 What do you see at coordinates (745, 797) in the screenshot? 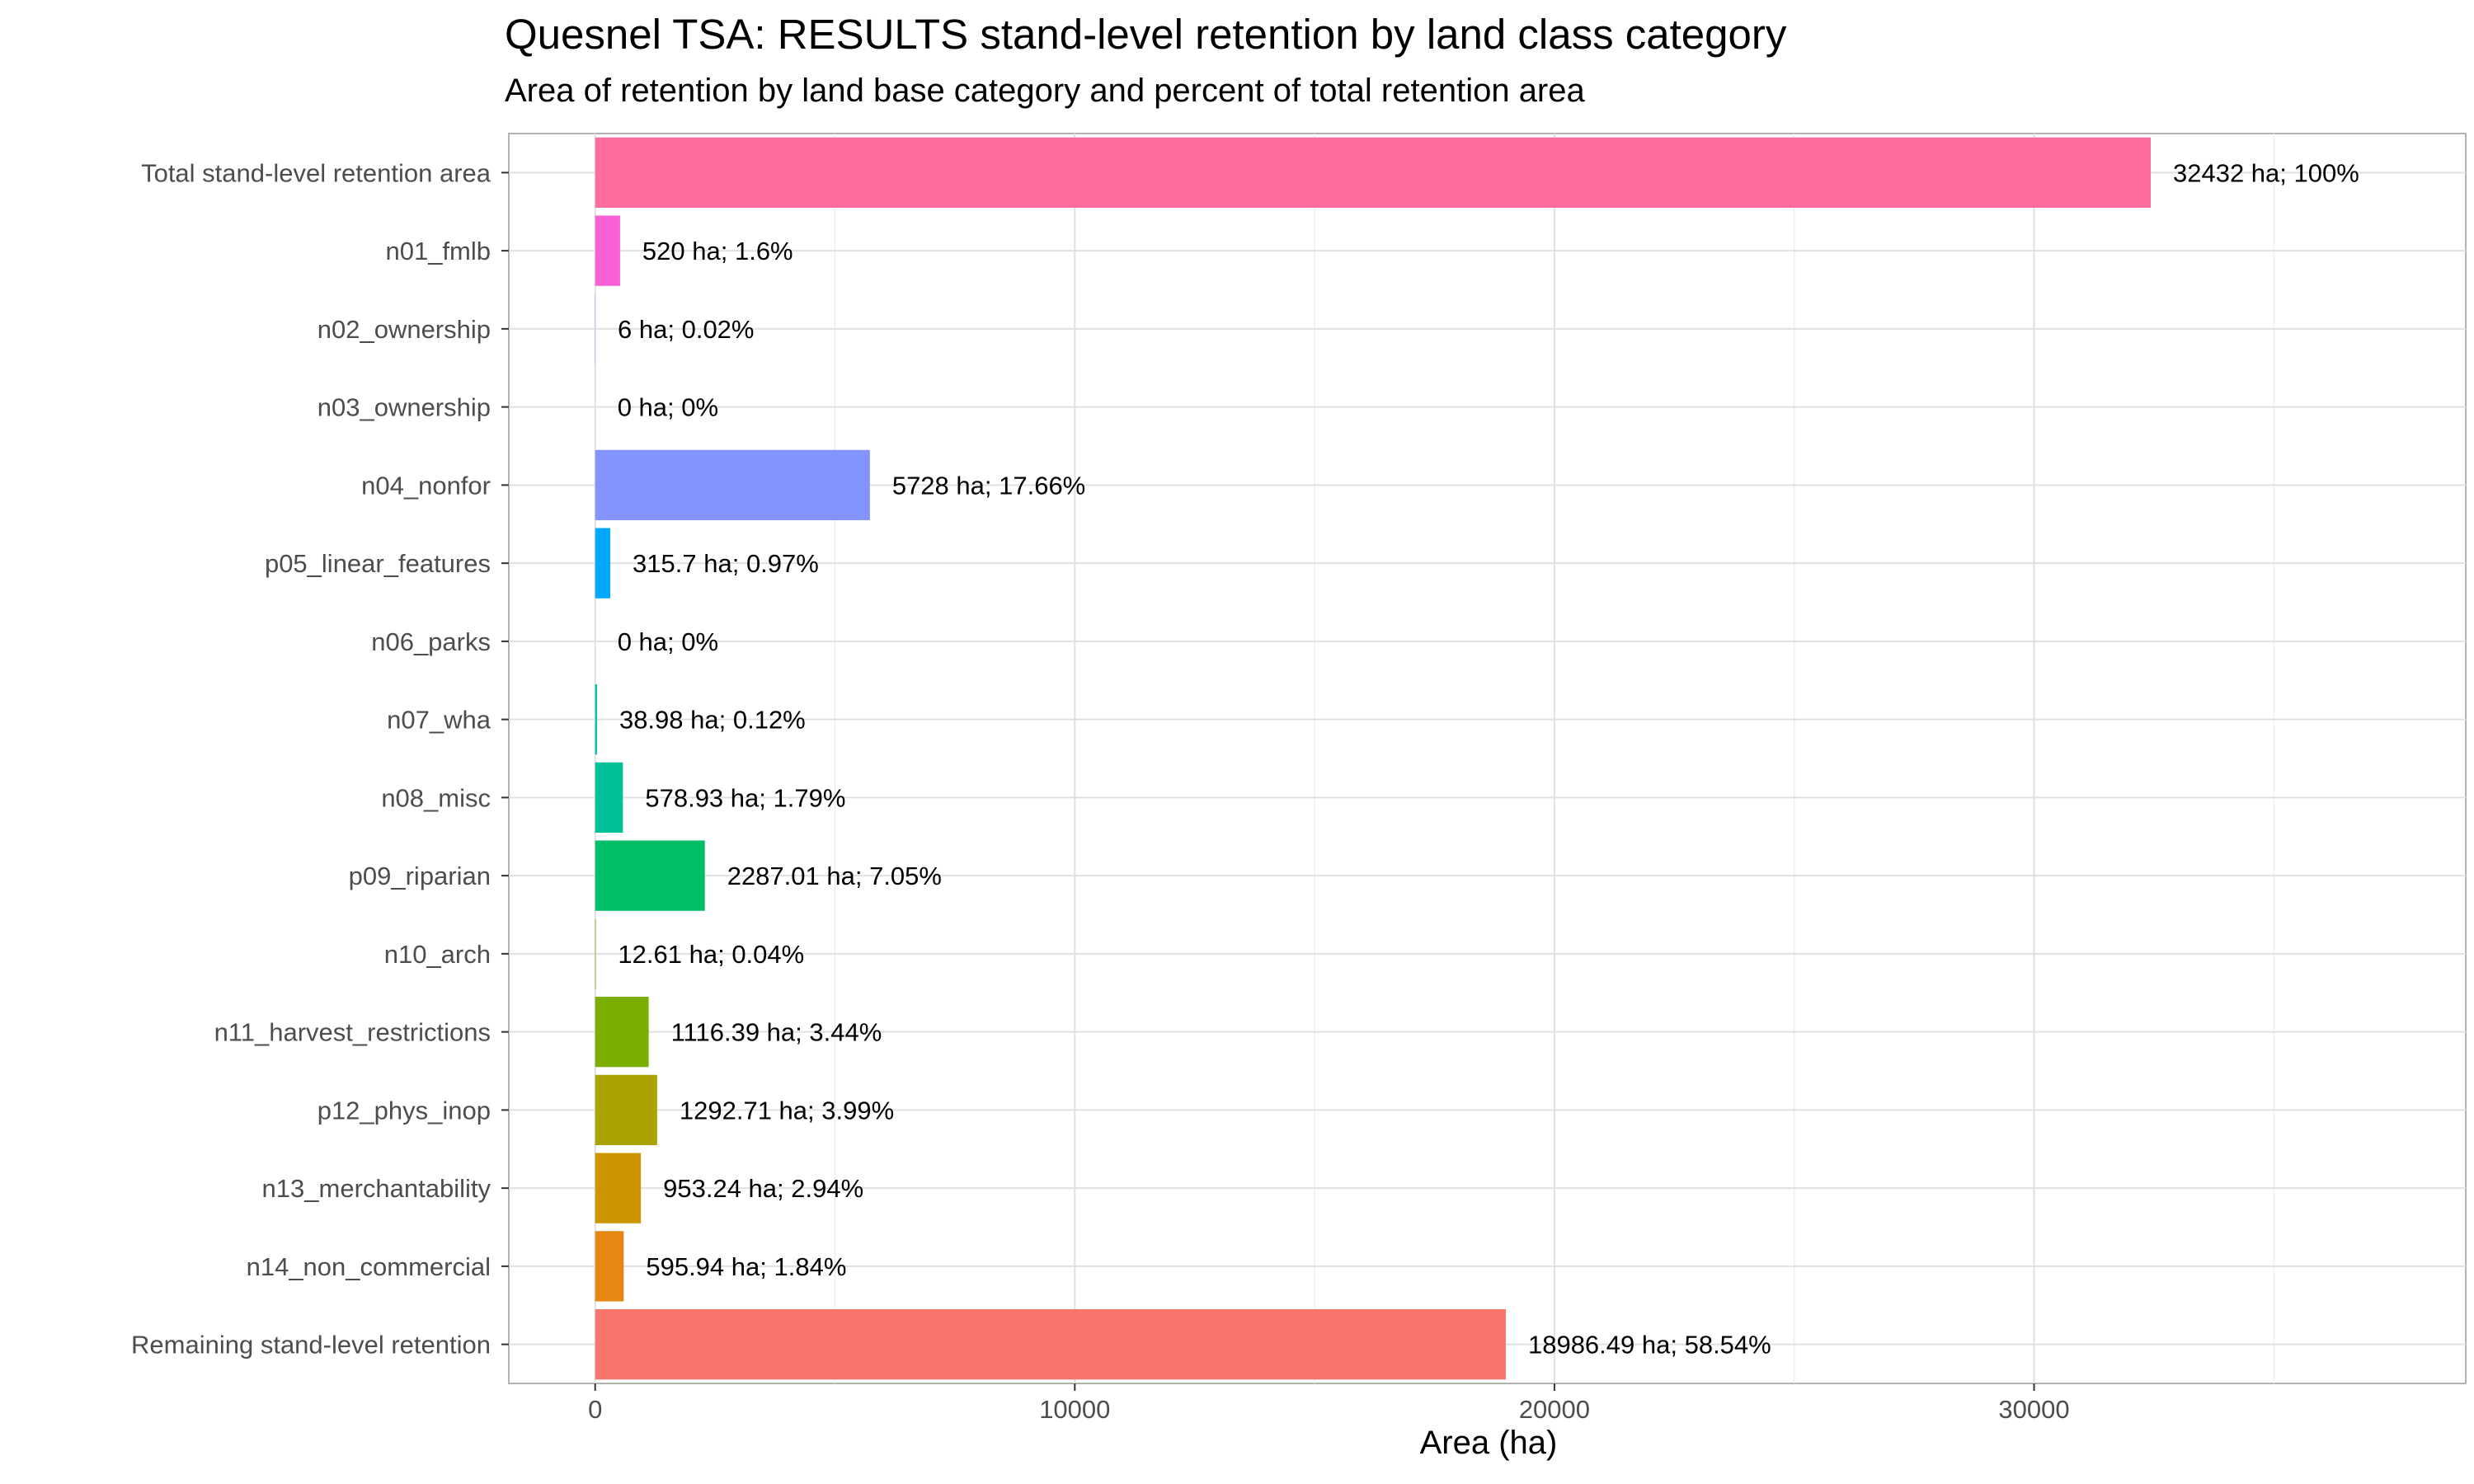
I see `data-label: 578.93 ha; 1.79%` at bounding box center [745, 797].